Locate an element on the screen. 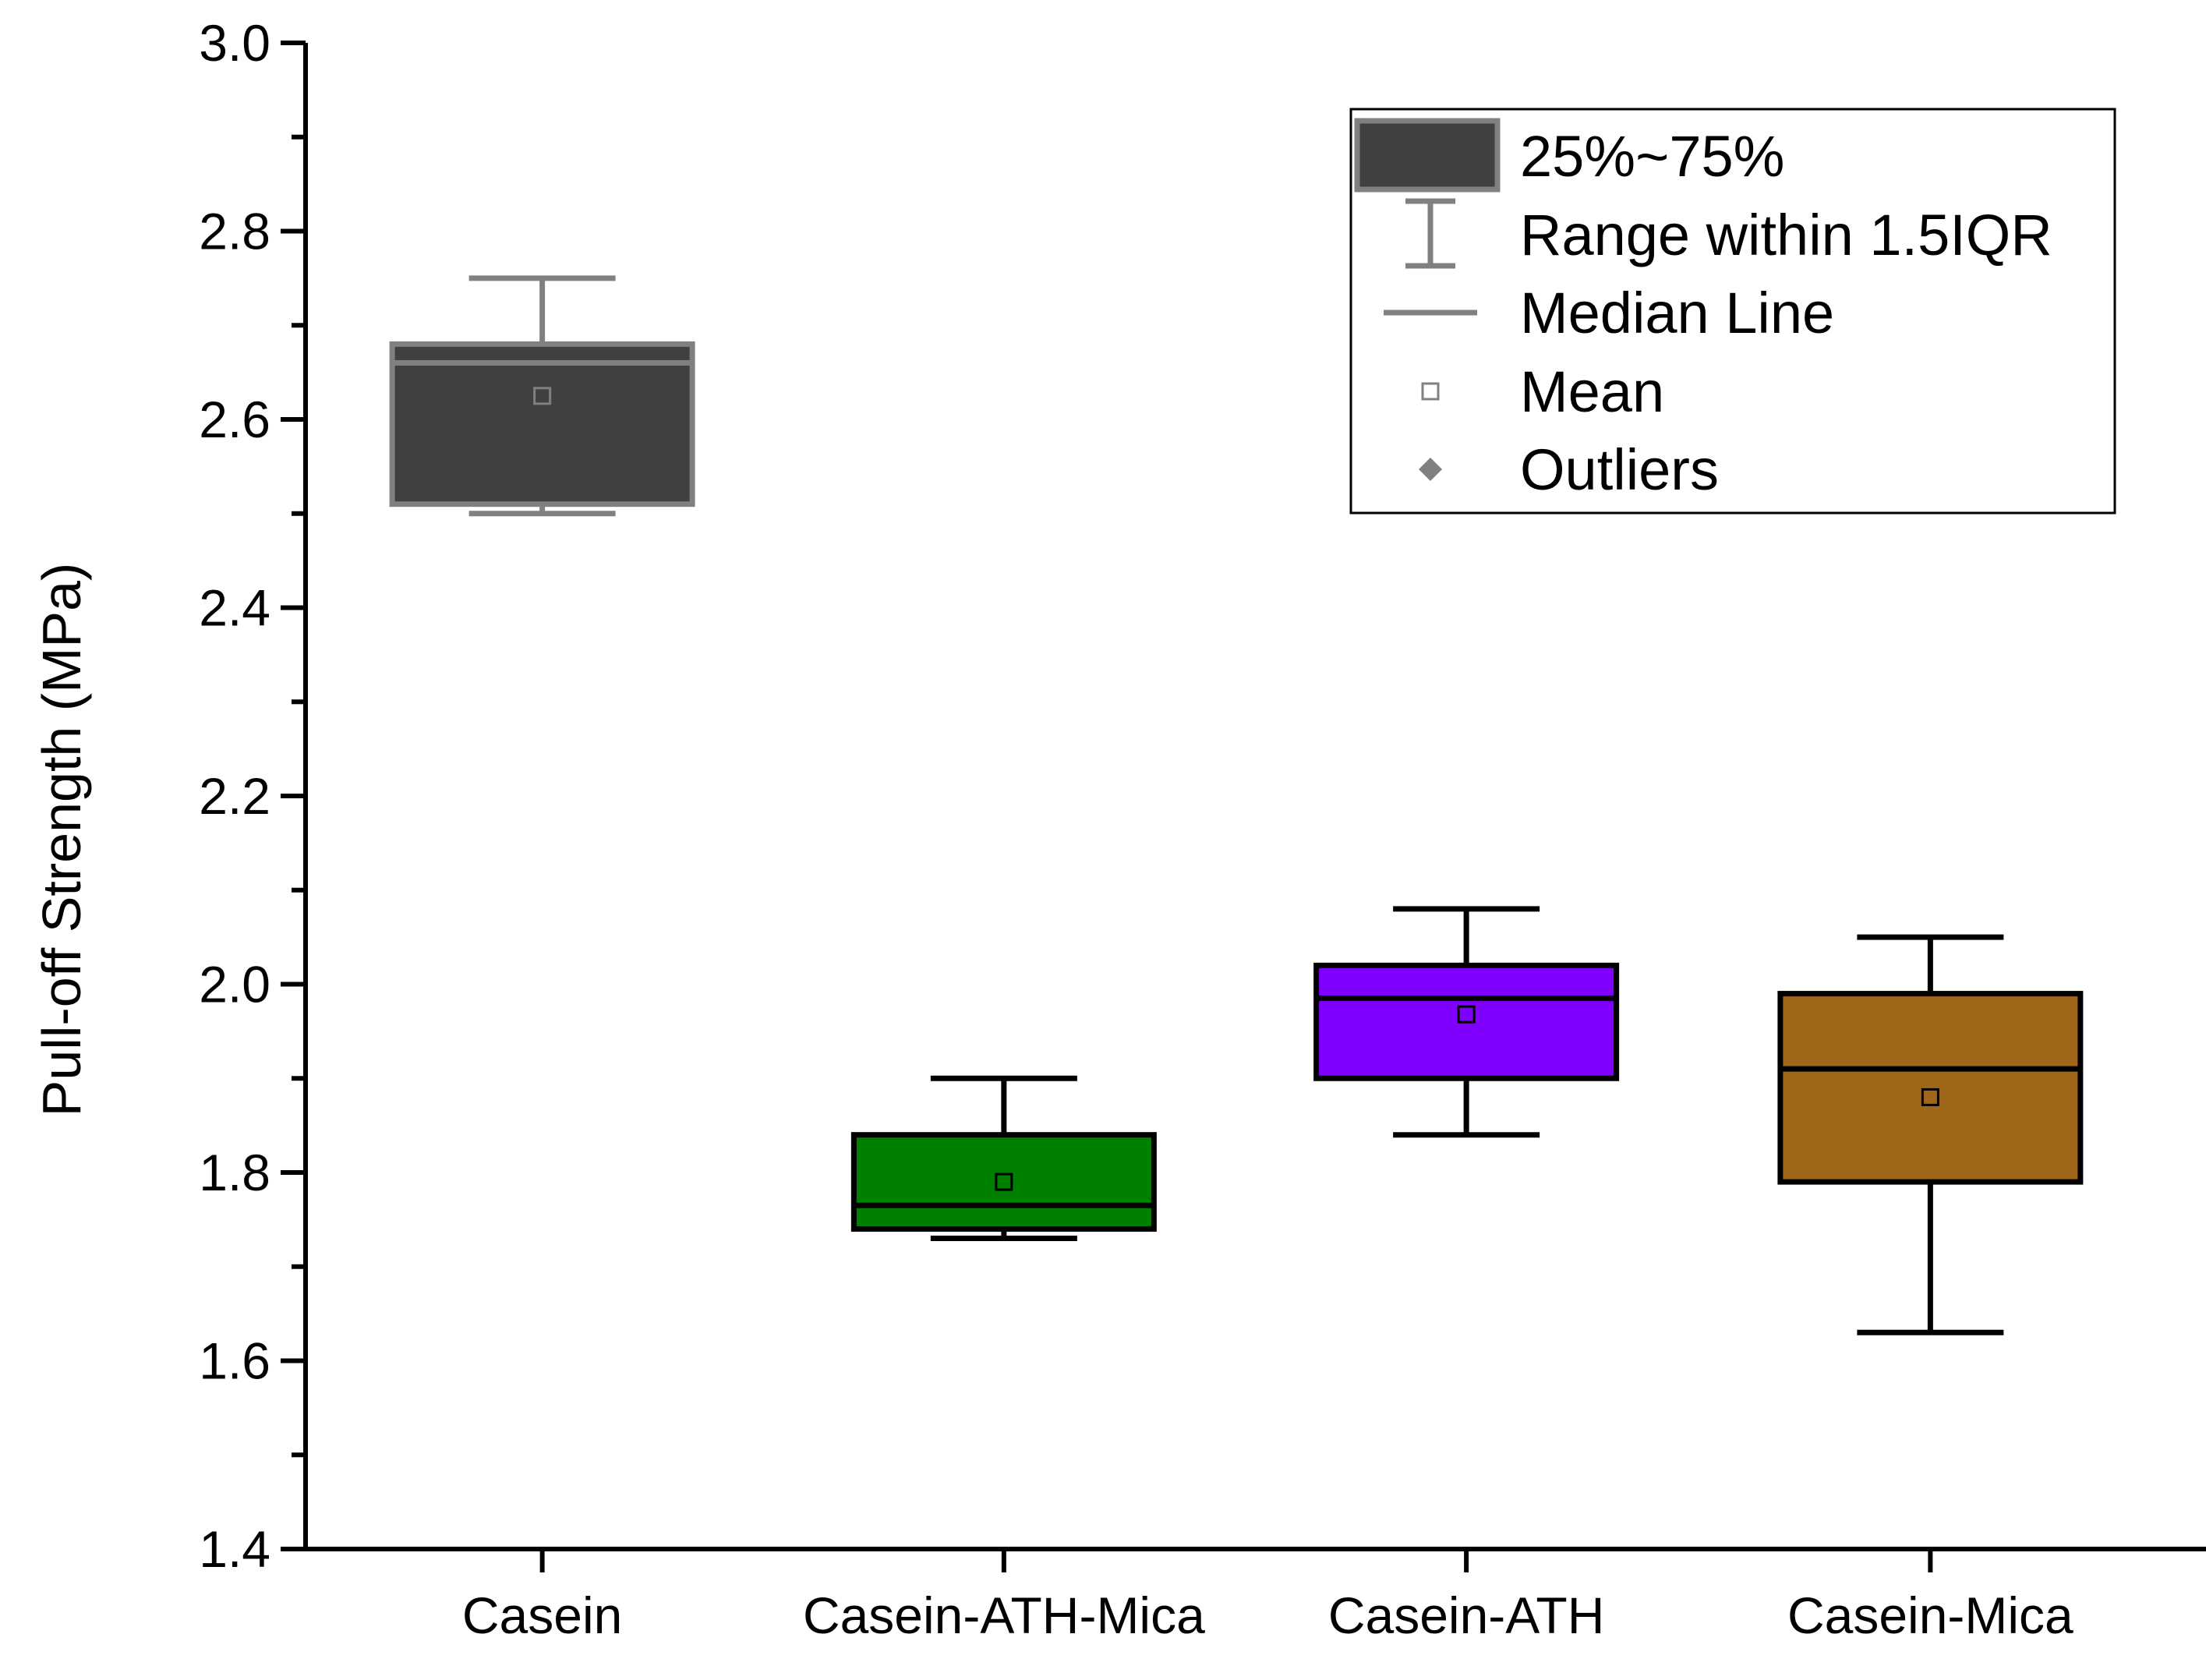 Image resolution: width=2206 pixels, height=1680 pixels. legend-label: Median Line is located at coordinates (1677, 313).